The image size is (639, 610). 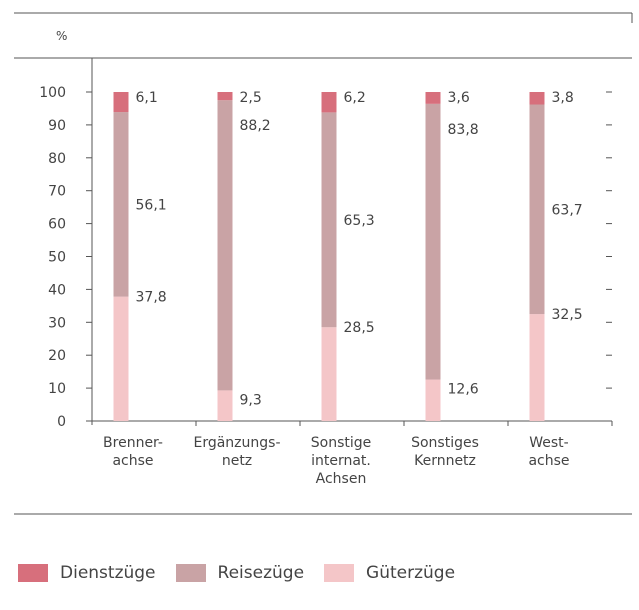 What do you see at coordinates (57, 258) in the screenshot?
I see `y-tick-label: 50` at bounding box center [57, 258].